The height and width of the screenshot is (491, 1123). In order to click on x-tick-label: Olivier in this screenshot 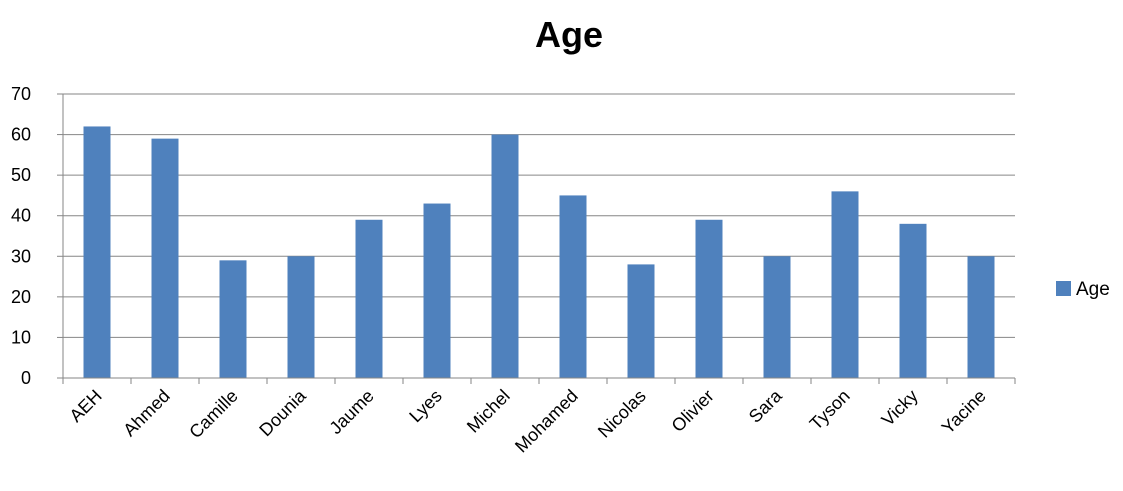, I will do `click(693, 411)`.